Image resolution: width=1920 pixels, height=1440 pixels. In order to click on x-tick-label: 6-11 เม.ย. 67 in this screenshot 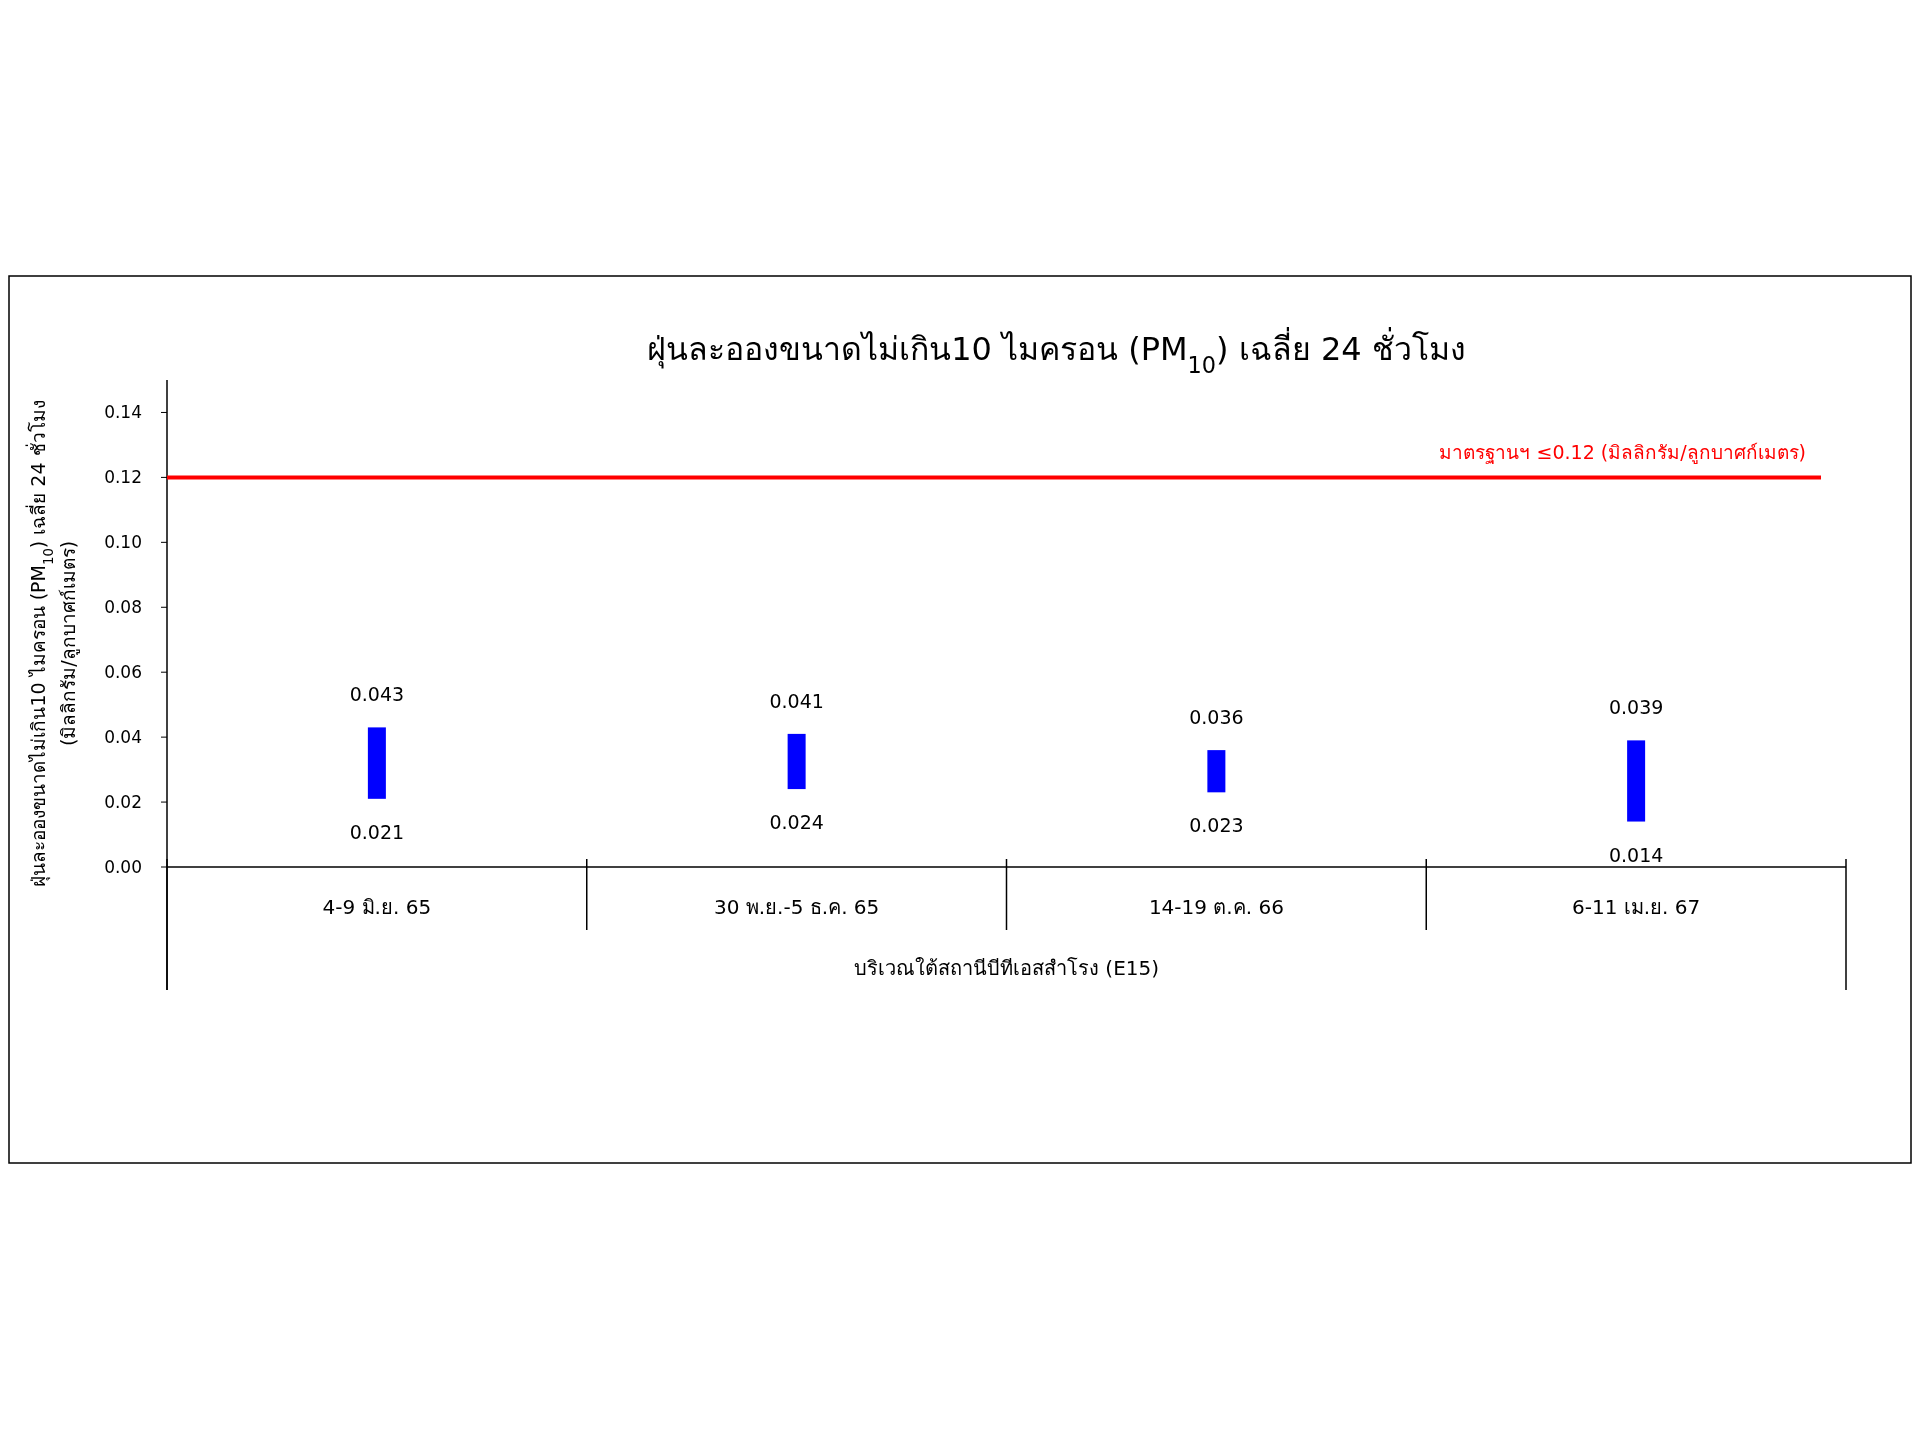, I will do `click(1636, 907)`.